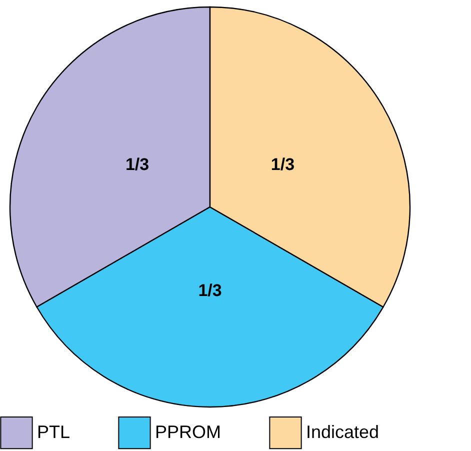  Describe the element at coordinates (53, 432) in the screenshot. I see `legend-label: PTL` at that location.